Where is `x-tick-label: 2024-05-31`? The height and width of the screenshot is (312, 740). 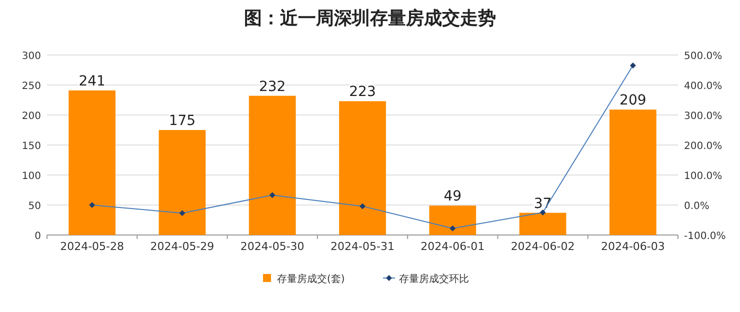 x-tick-label: 2024-05-31 is located at coordinates (362, 246).